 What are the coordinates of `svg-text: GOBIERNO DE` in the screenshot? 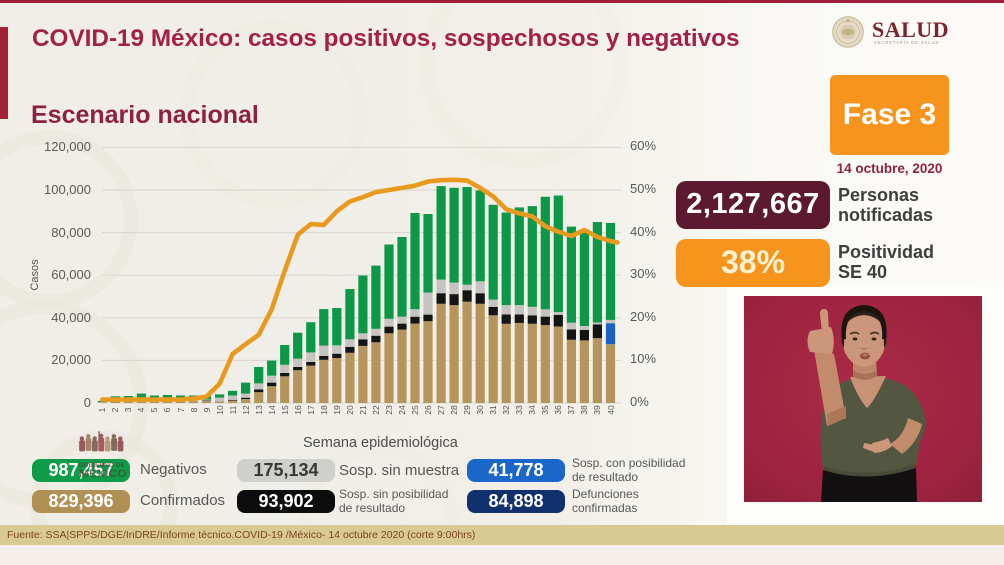 It's located at (101, 465).